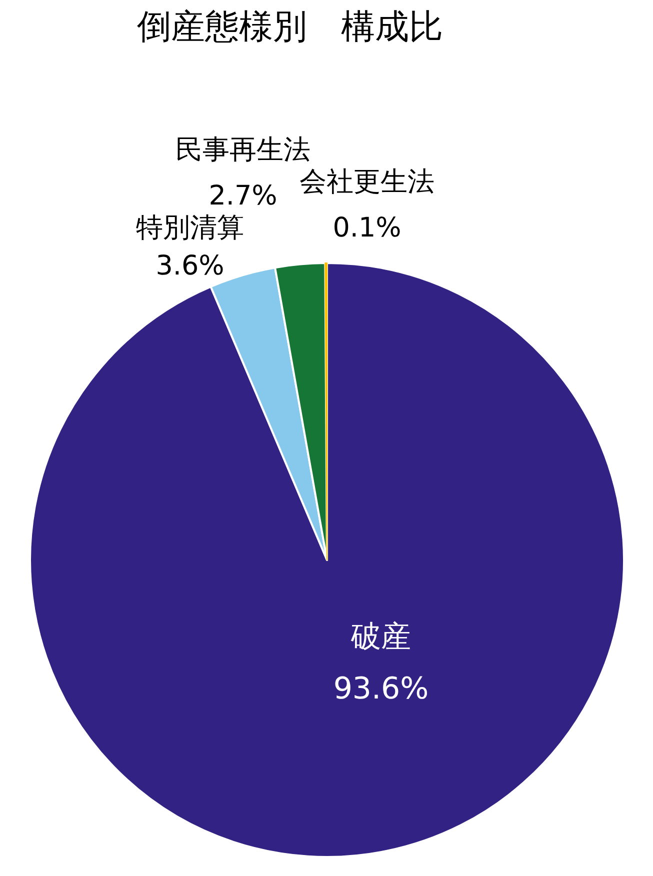 The image size is (653, 876). What do you see at coordinates (290, 27) in the screenshot?
I see `title: 倒産態様別 構成比` at bounding box center [290, 27].